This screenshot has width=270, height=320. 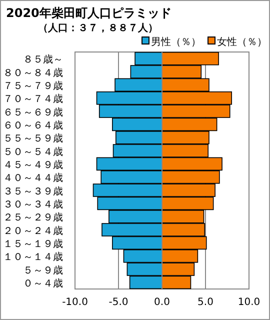 I want to click on y-tick-label: ７５～７９歳, so click(x=33, y=86).